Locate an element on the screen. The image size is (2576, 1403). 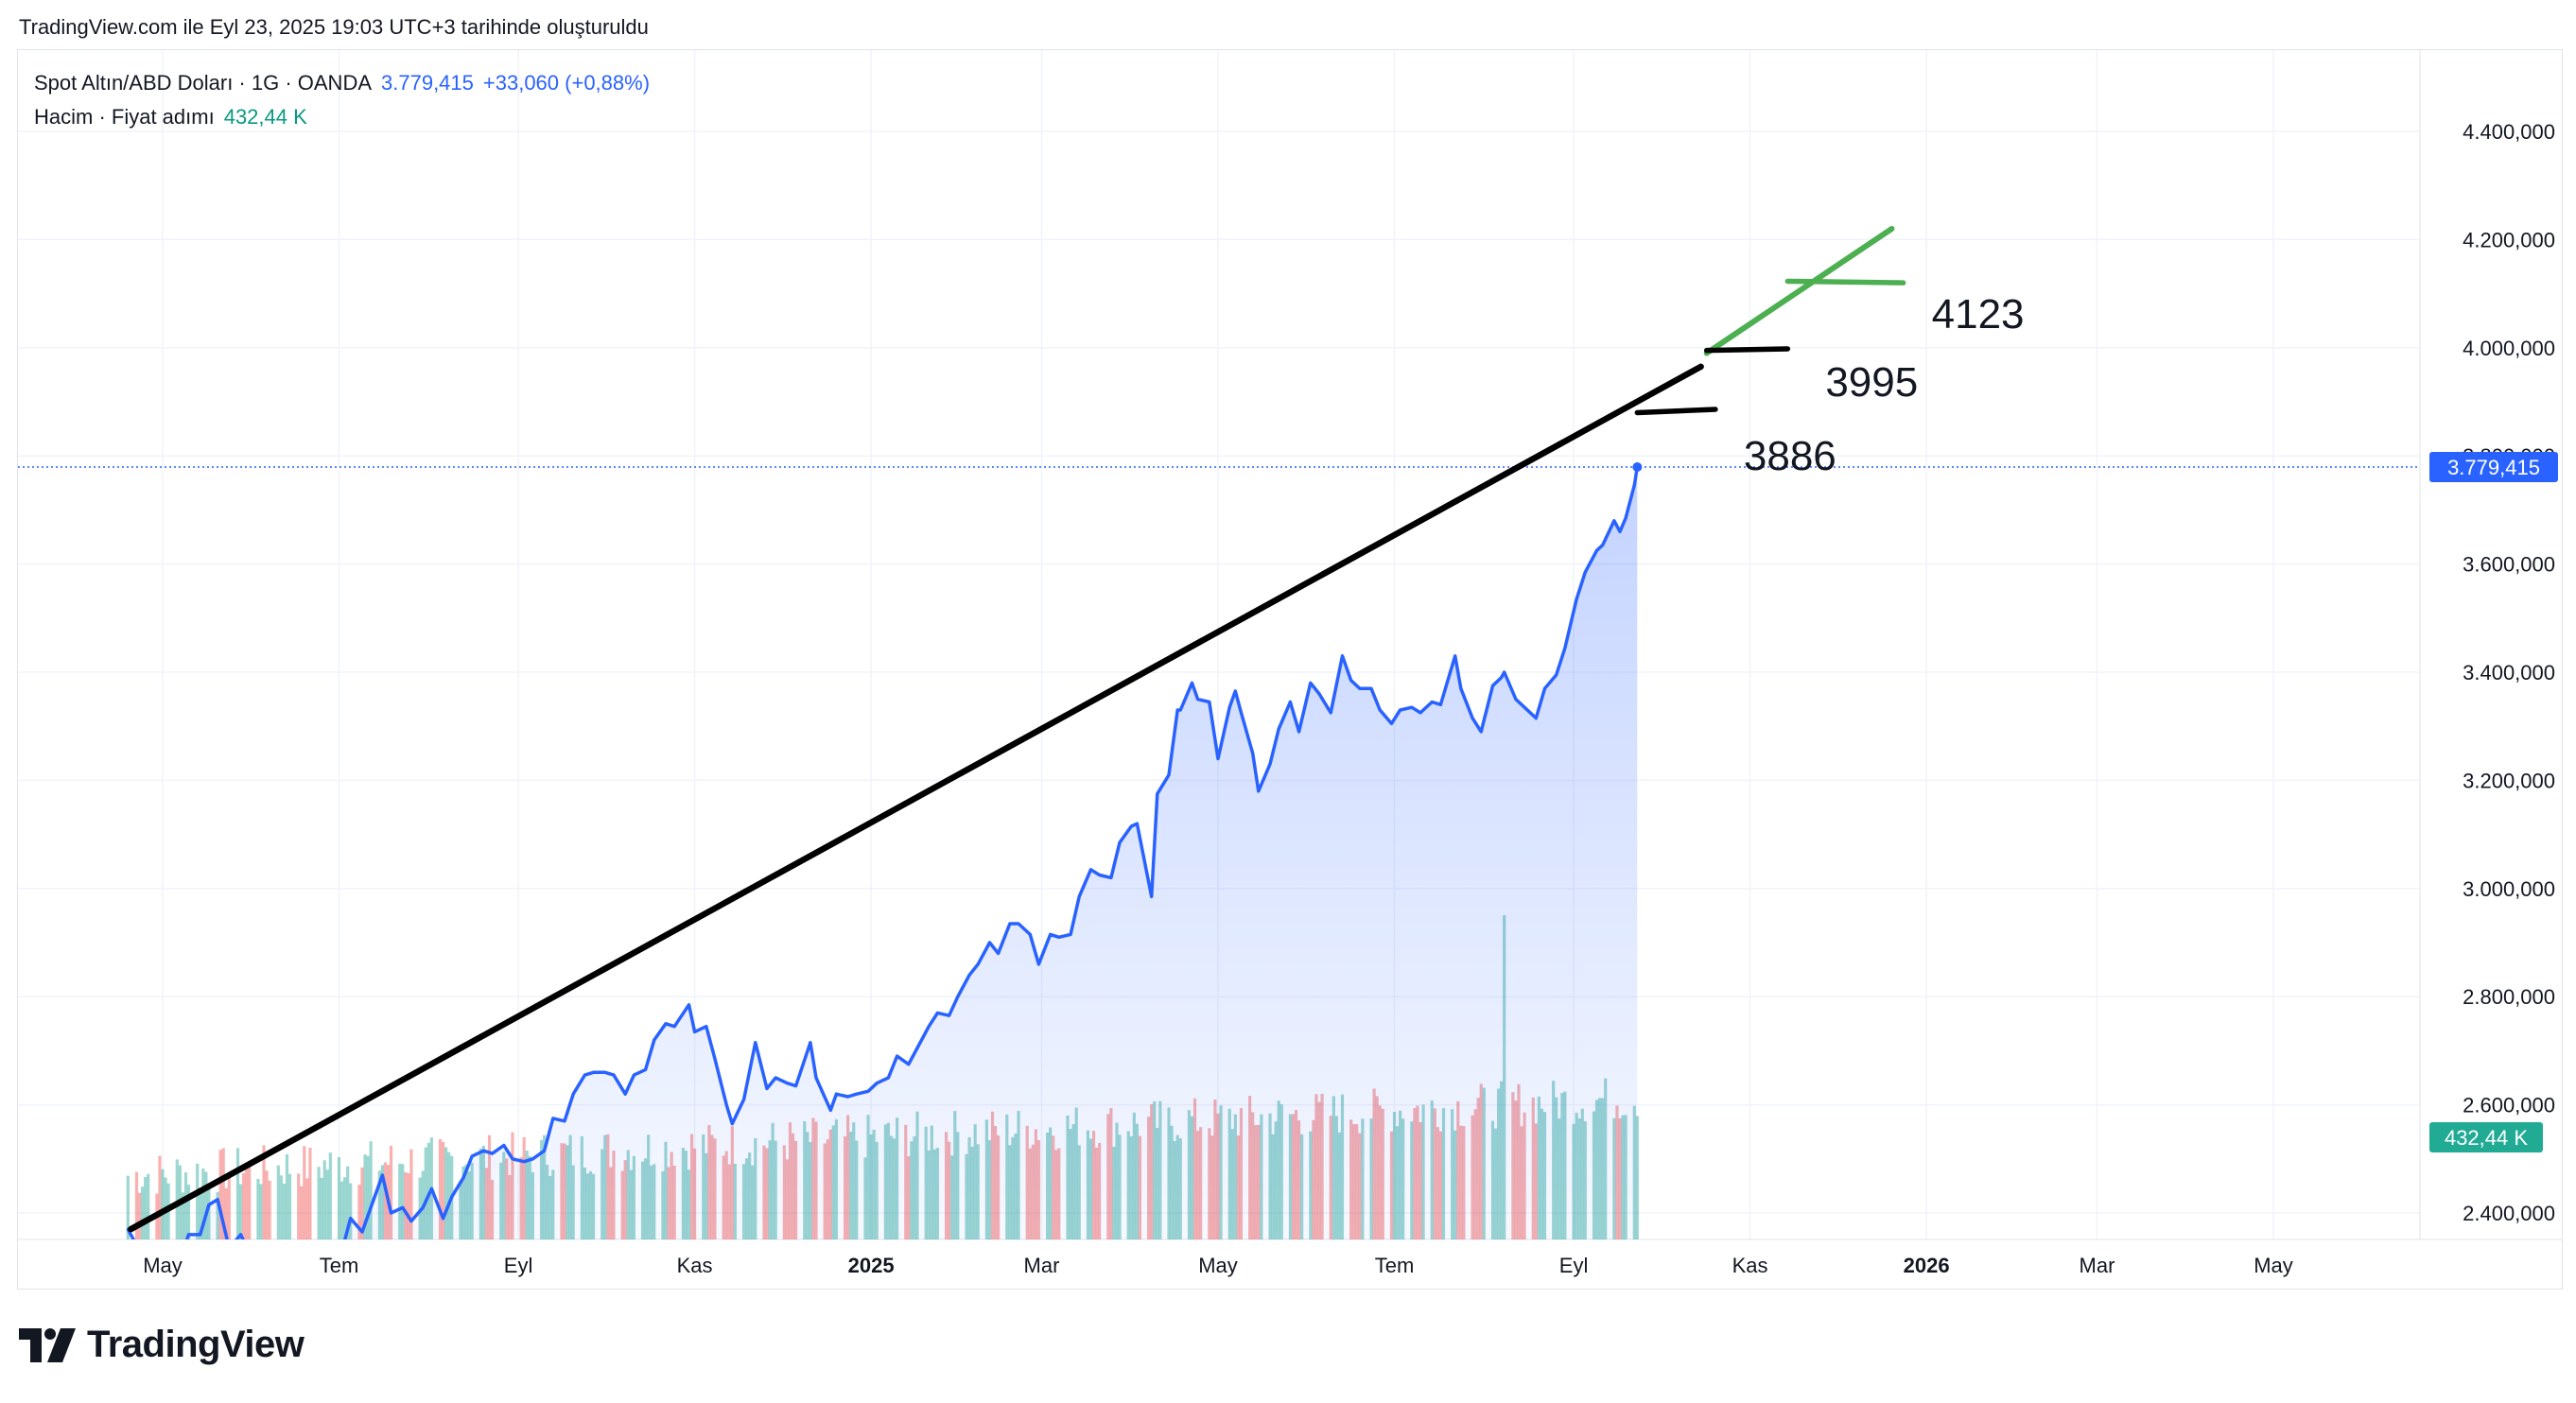
y-tick-label: 3.400,000 is located at coordinates (2509, 672).